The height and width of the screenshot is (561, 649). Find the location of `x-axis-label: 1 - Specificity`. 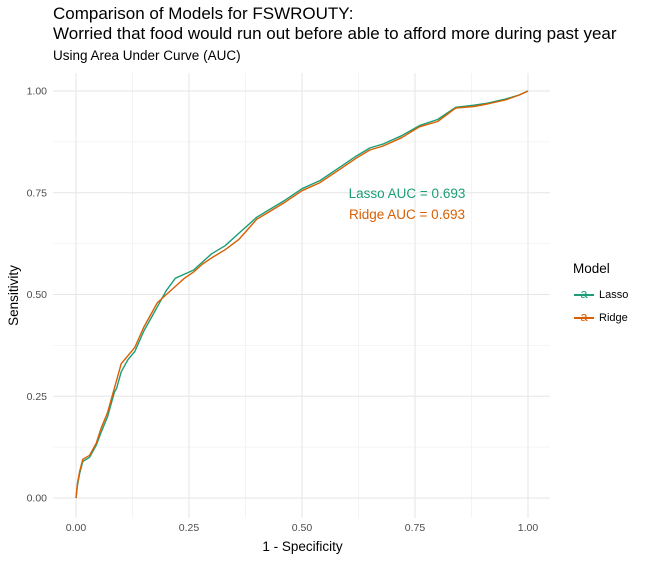

x-axis-label: 1 - Specificity is located at coordinates (302, 546).